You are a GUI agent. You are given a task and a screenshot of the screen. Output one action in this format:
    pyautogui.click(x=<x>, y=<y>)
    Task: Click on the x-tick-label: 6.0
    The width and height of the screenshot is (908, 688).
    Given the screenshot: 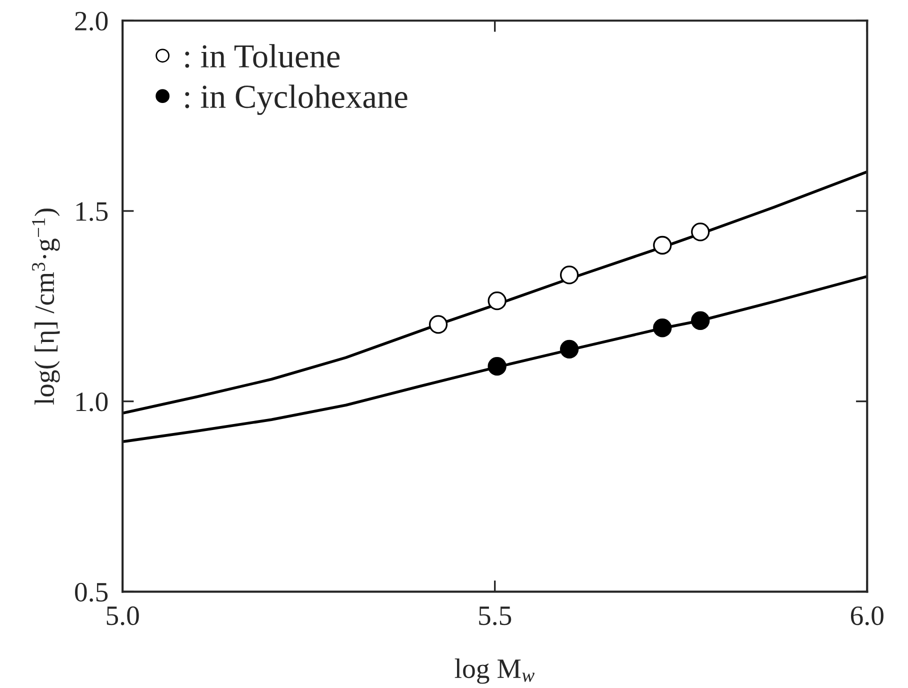 What is the action you would take?
    pyautogui.click(x=867, y=616)
    